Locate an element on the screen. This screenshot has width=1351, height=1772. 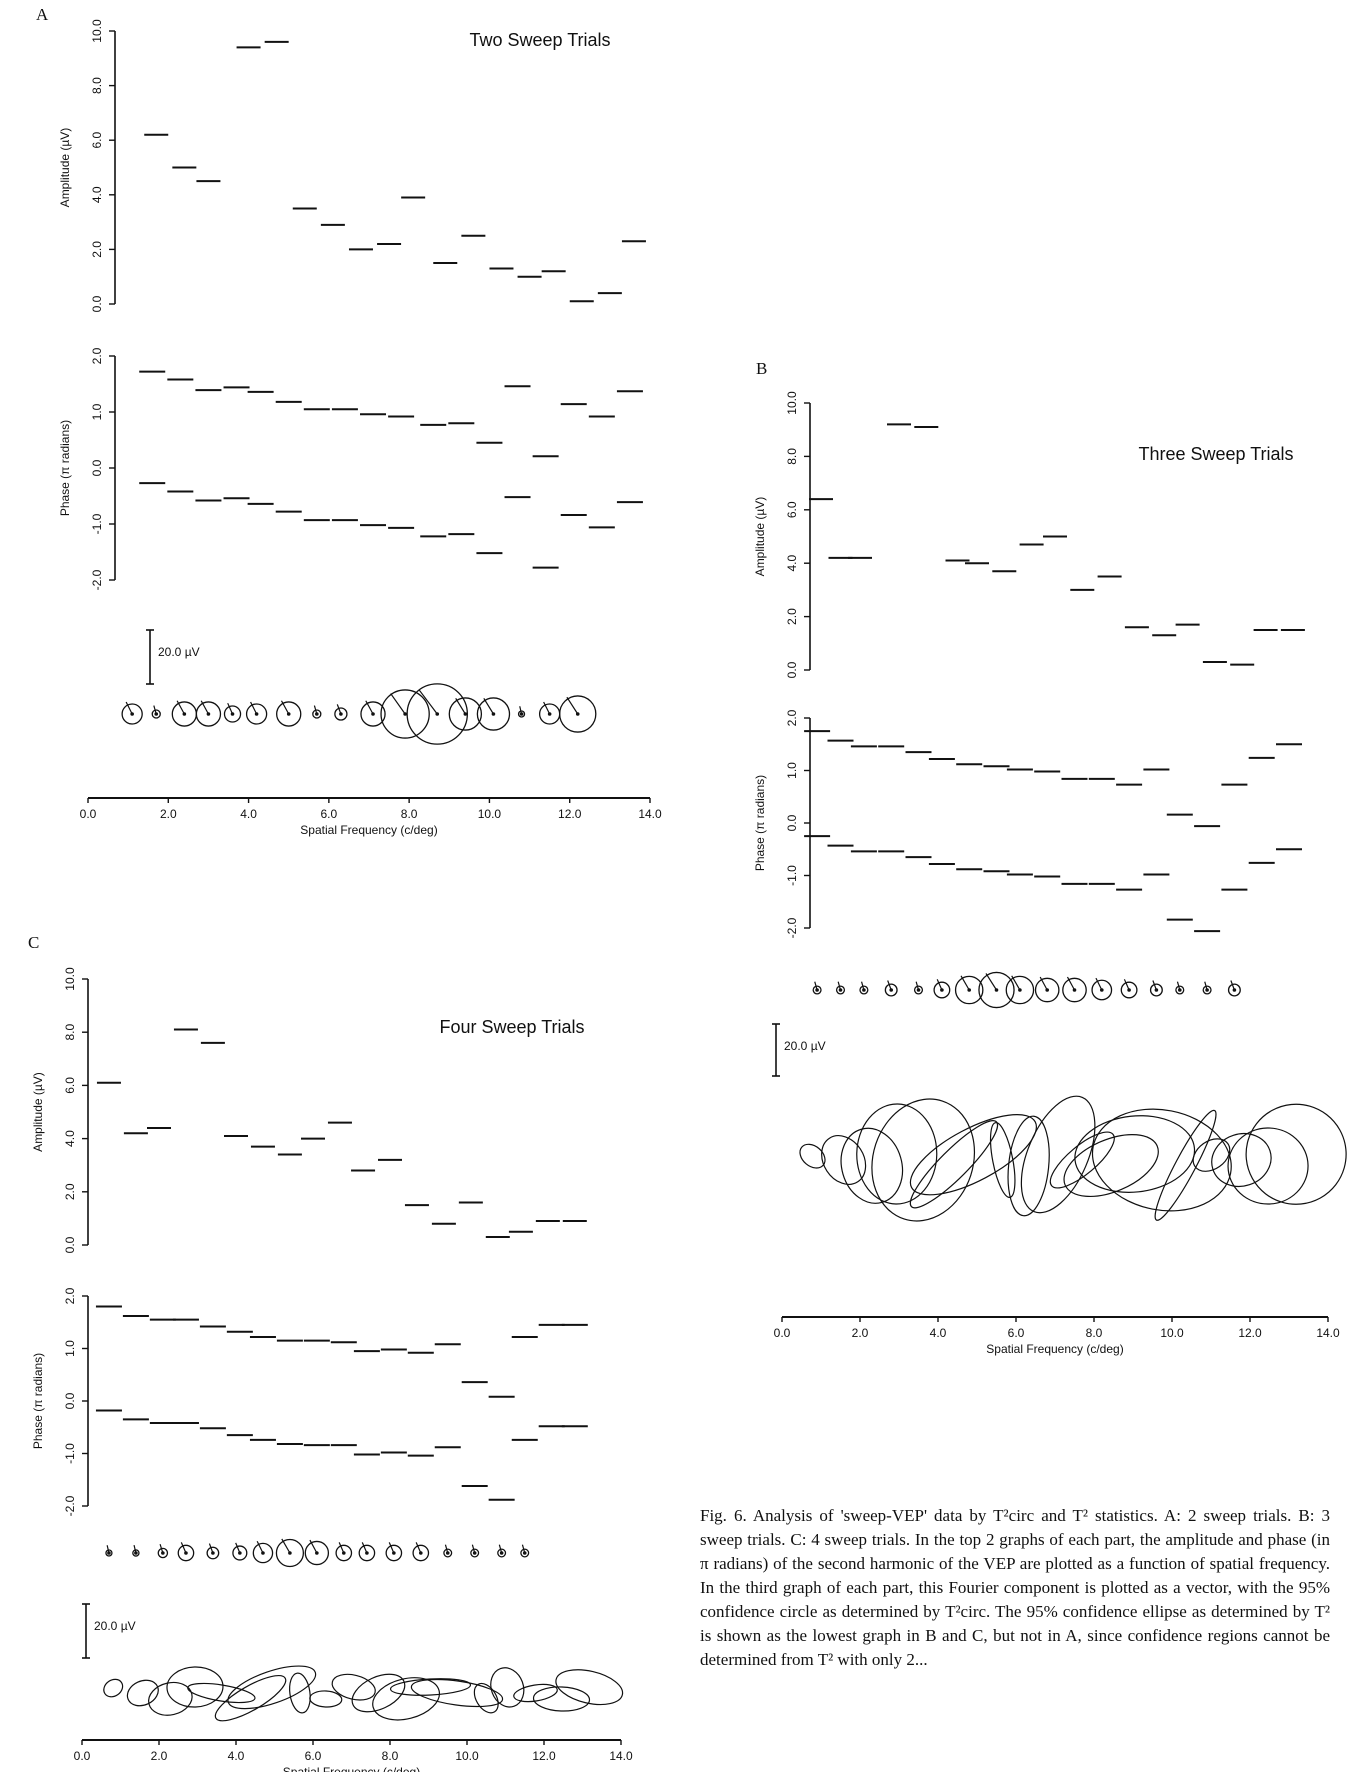
panel-c-amp-tick-label: 2.0 is located at coordinates (70, 1191).